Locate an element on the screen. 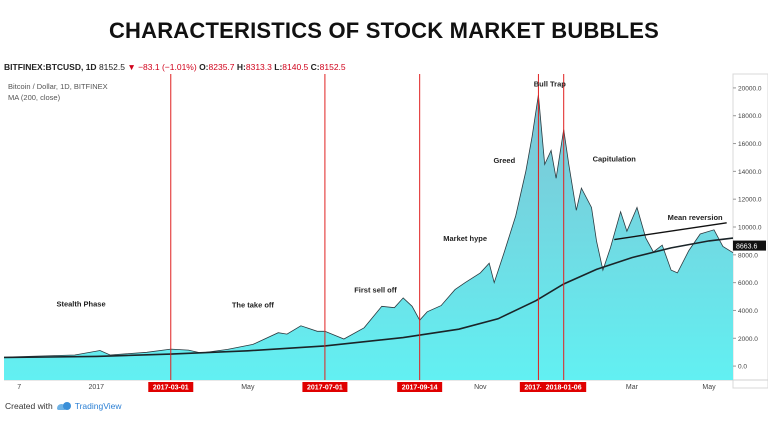 The image size is (768, 432). footer: Created with TradingView is located at coordinates (63, 406).